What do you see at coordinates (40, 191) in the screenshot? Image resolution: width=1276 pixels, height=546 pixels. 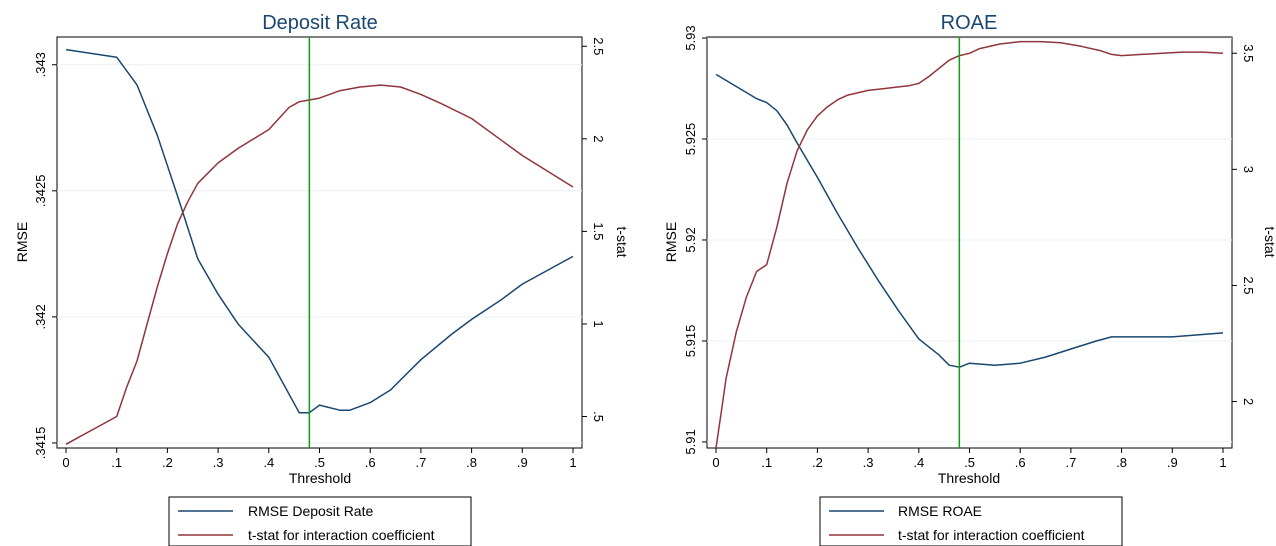 I see `left-tick-label: .3425` at bounding box center [40, 191].